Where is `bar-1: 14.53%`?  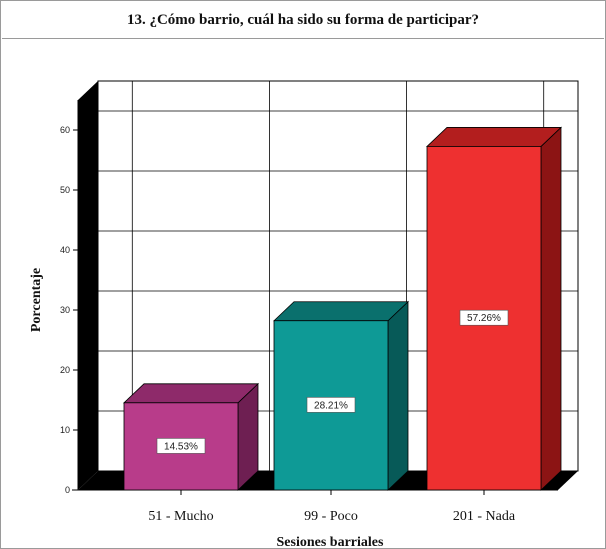
bar-1: 14.53% is located at coordinates (191, 436).